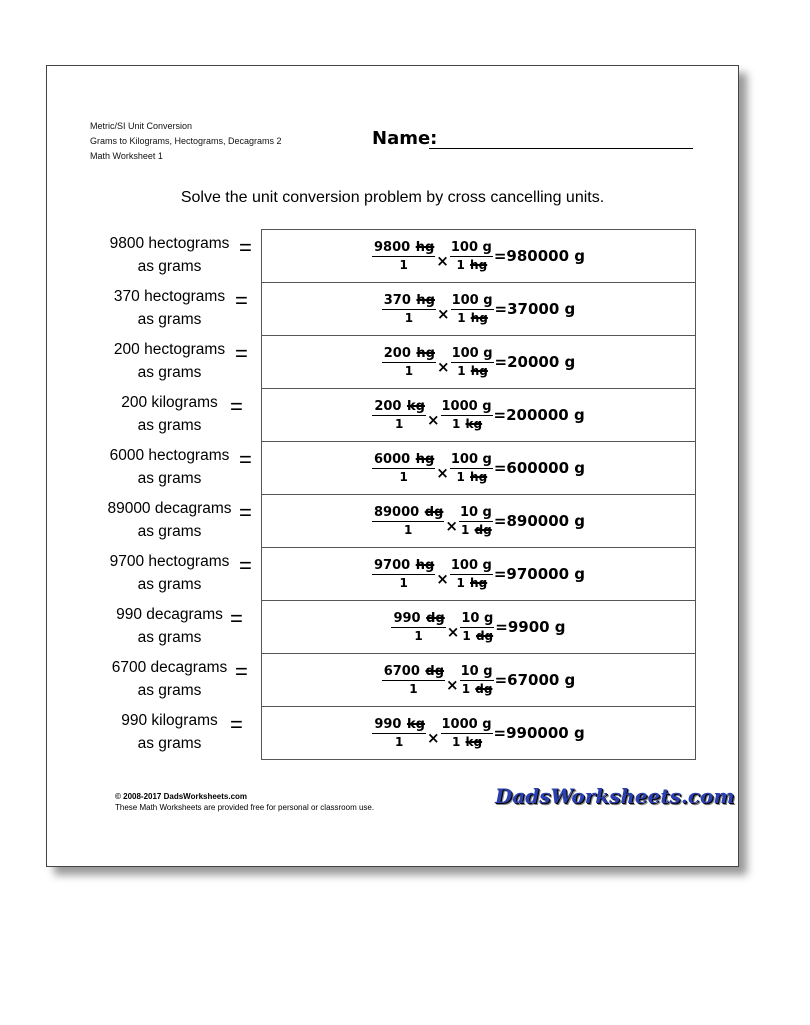 This screenshot has height=1025, width=810. I want to click on fraction-given: 9700 hg 1, so click(404, 574).